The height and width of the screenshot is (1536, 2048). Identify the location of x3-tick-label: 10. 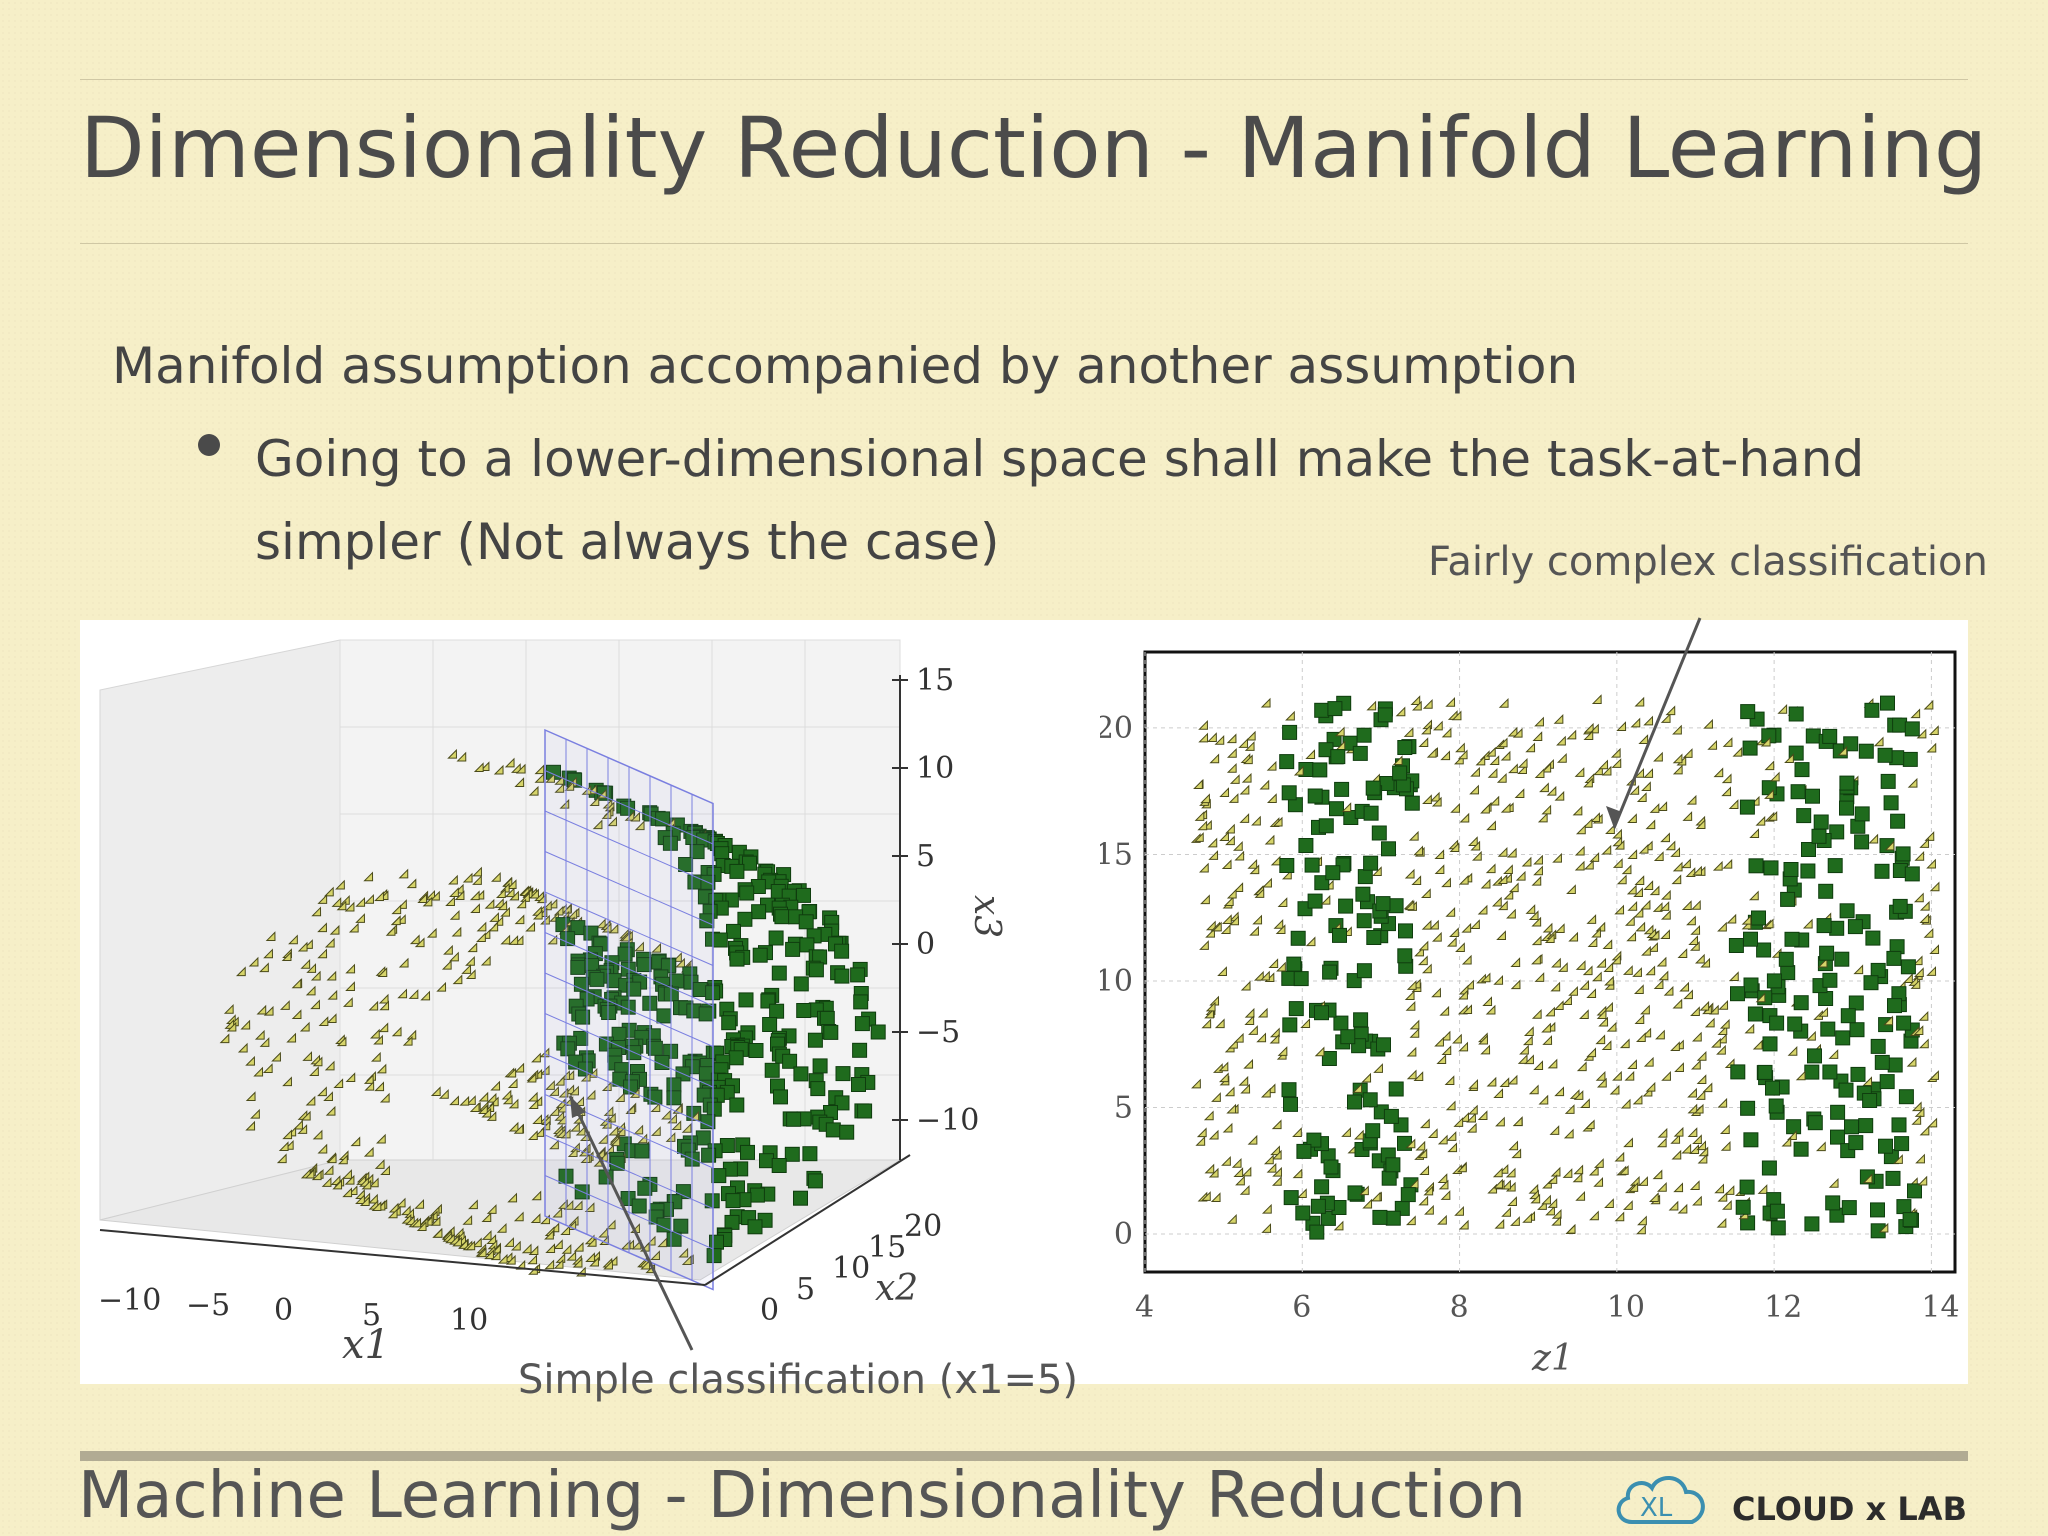
(935, 768).